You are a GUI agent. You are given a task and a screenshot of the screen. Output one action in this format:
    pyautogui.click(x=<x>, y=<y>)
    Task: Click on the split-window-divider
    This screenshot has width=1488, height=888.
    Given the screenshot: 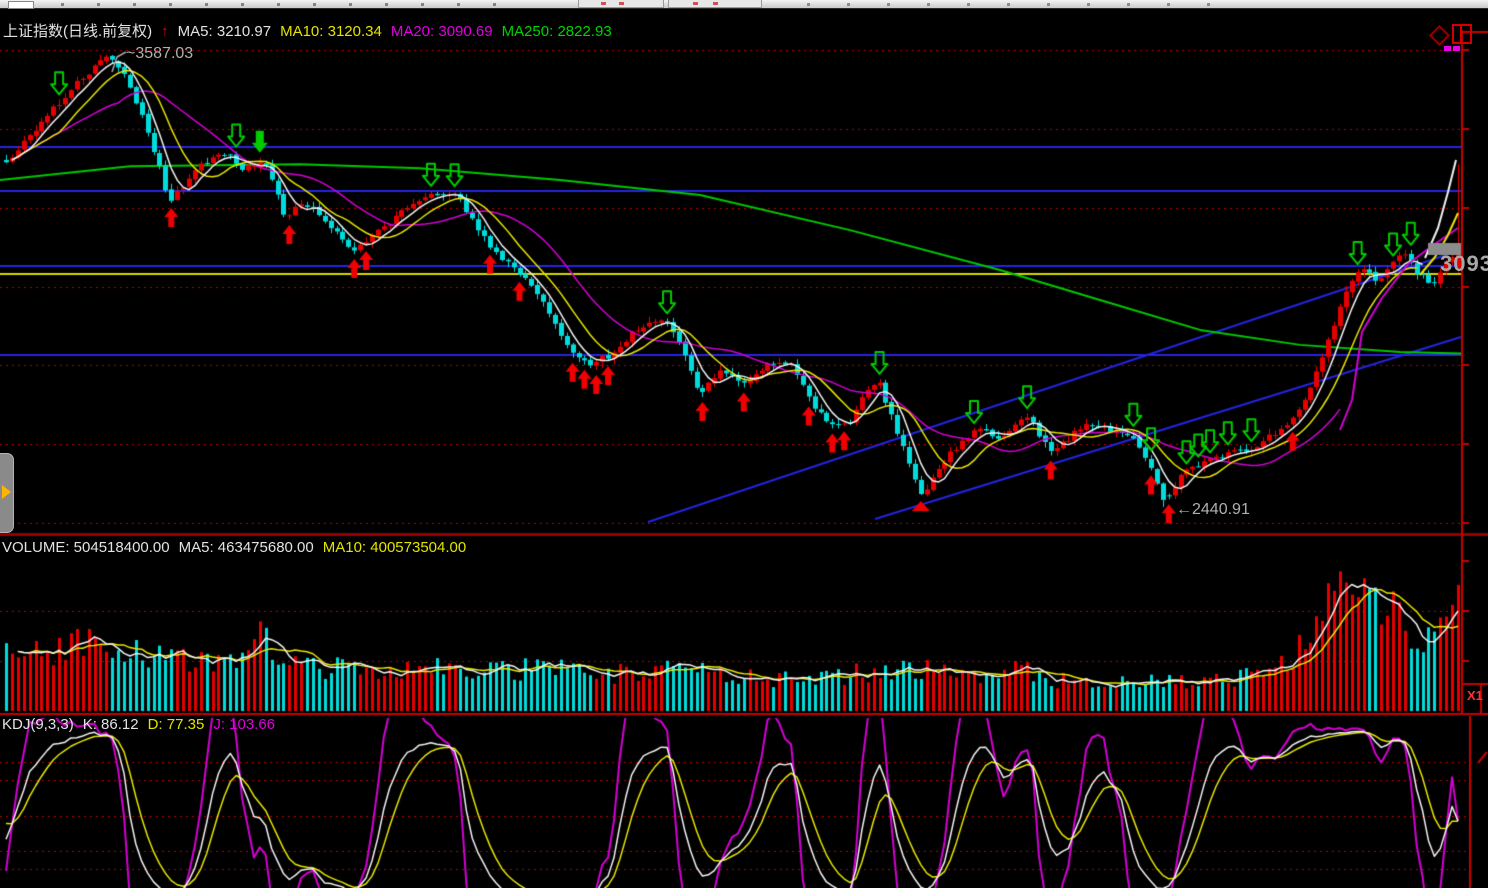 What is the action you would take?
    pyautogui.click(x=1461, y=34)
    